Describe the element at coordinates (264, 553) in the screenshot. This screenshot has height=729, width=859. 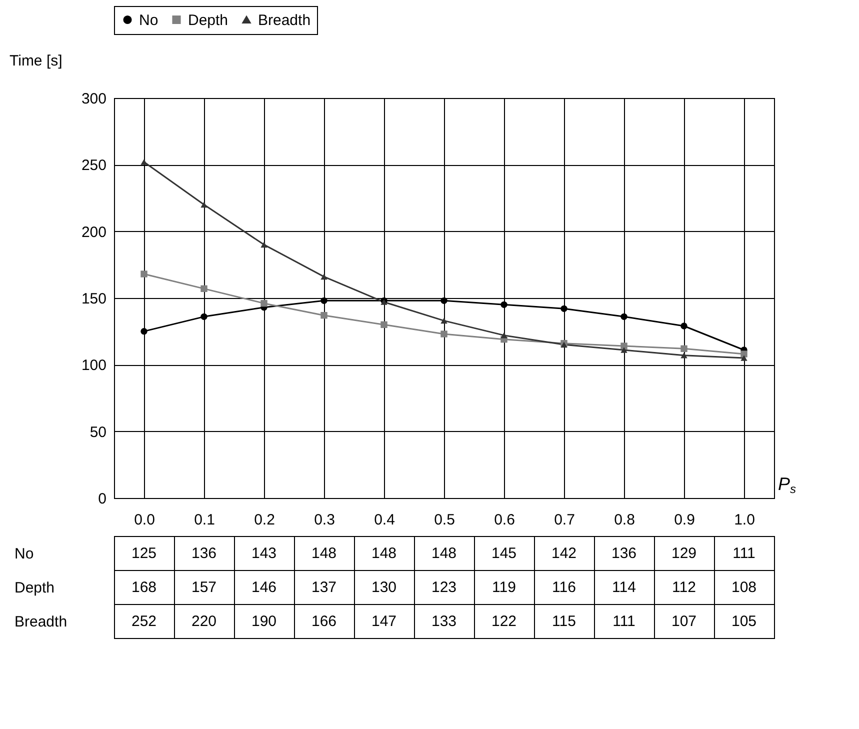
I see `data-label: 143` at that location.